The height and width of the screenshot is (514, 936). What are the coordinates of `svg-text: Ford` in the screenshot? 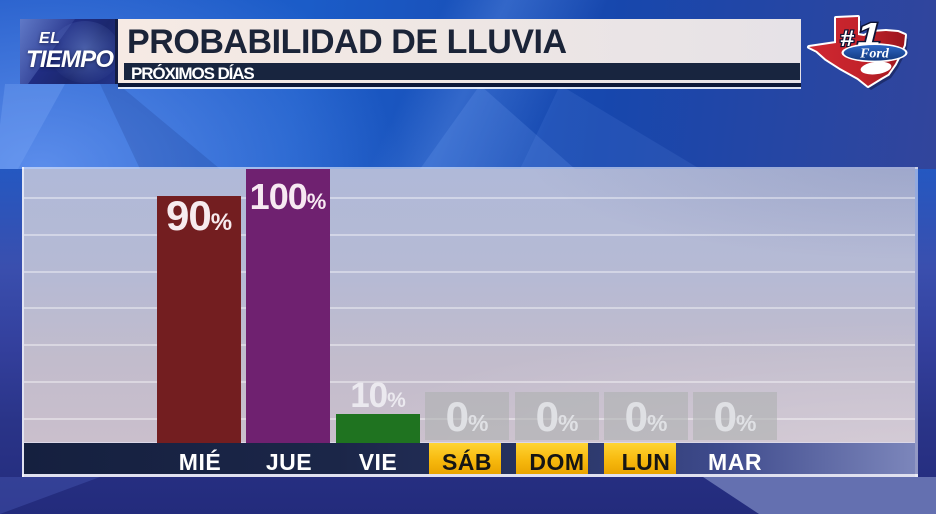 It's located at (874, 54).